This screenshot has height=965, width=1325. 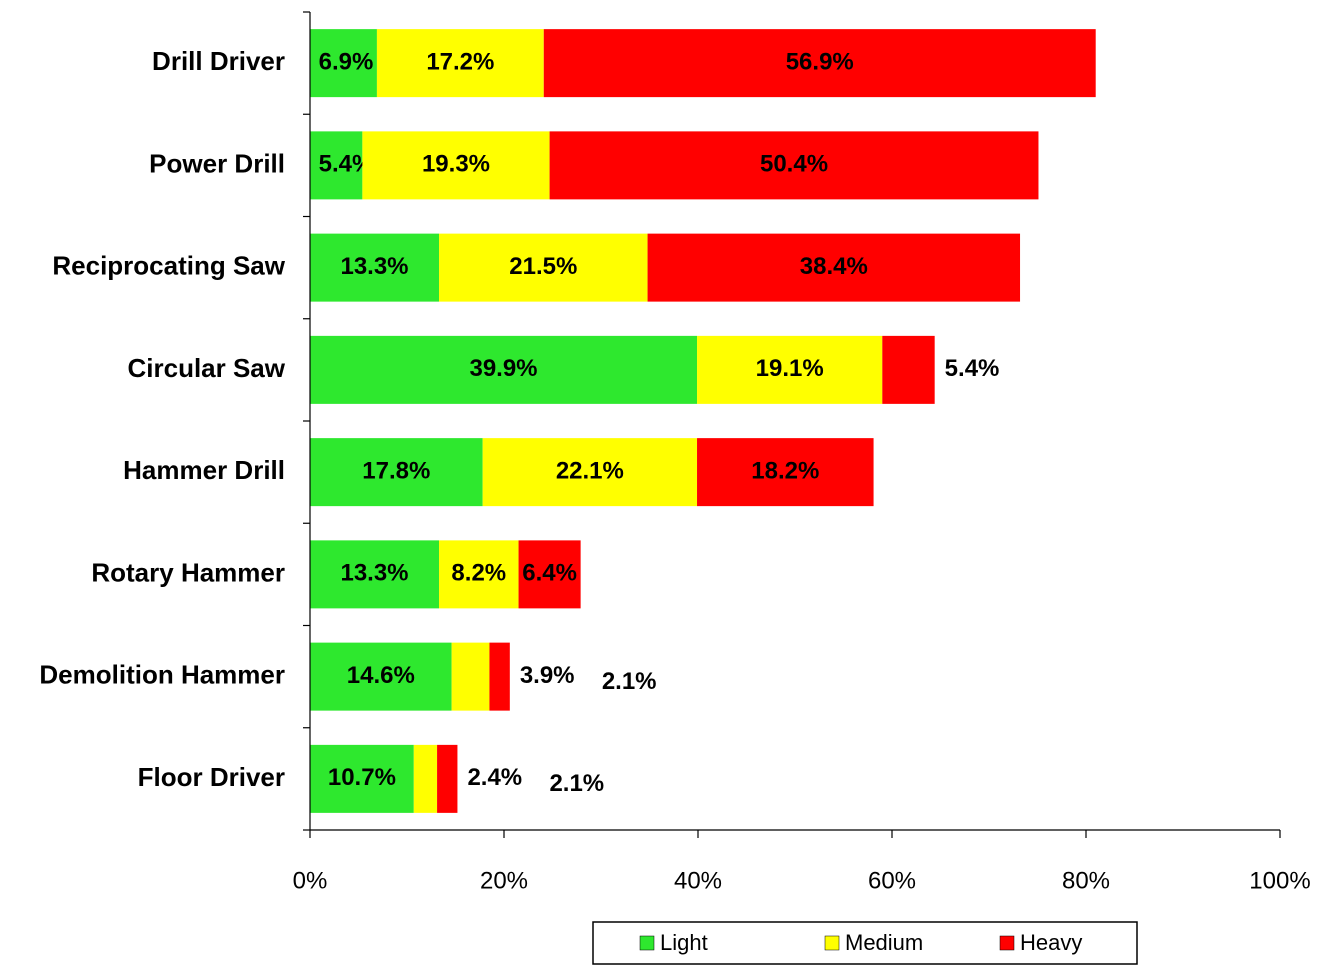 I want to click on x-tick-label: 40%, so click(x=698, y=880).